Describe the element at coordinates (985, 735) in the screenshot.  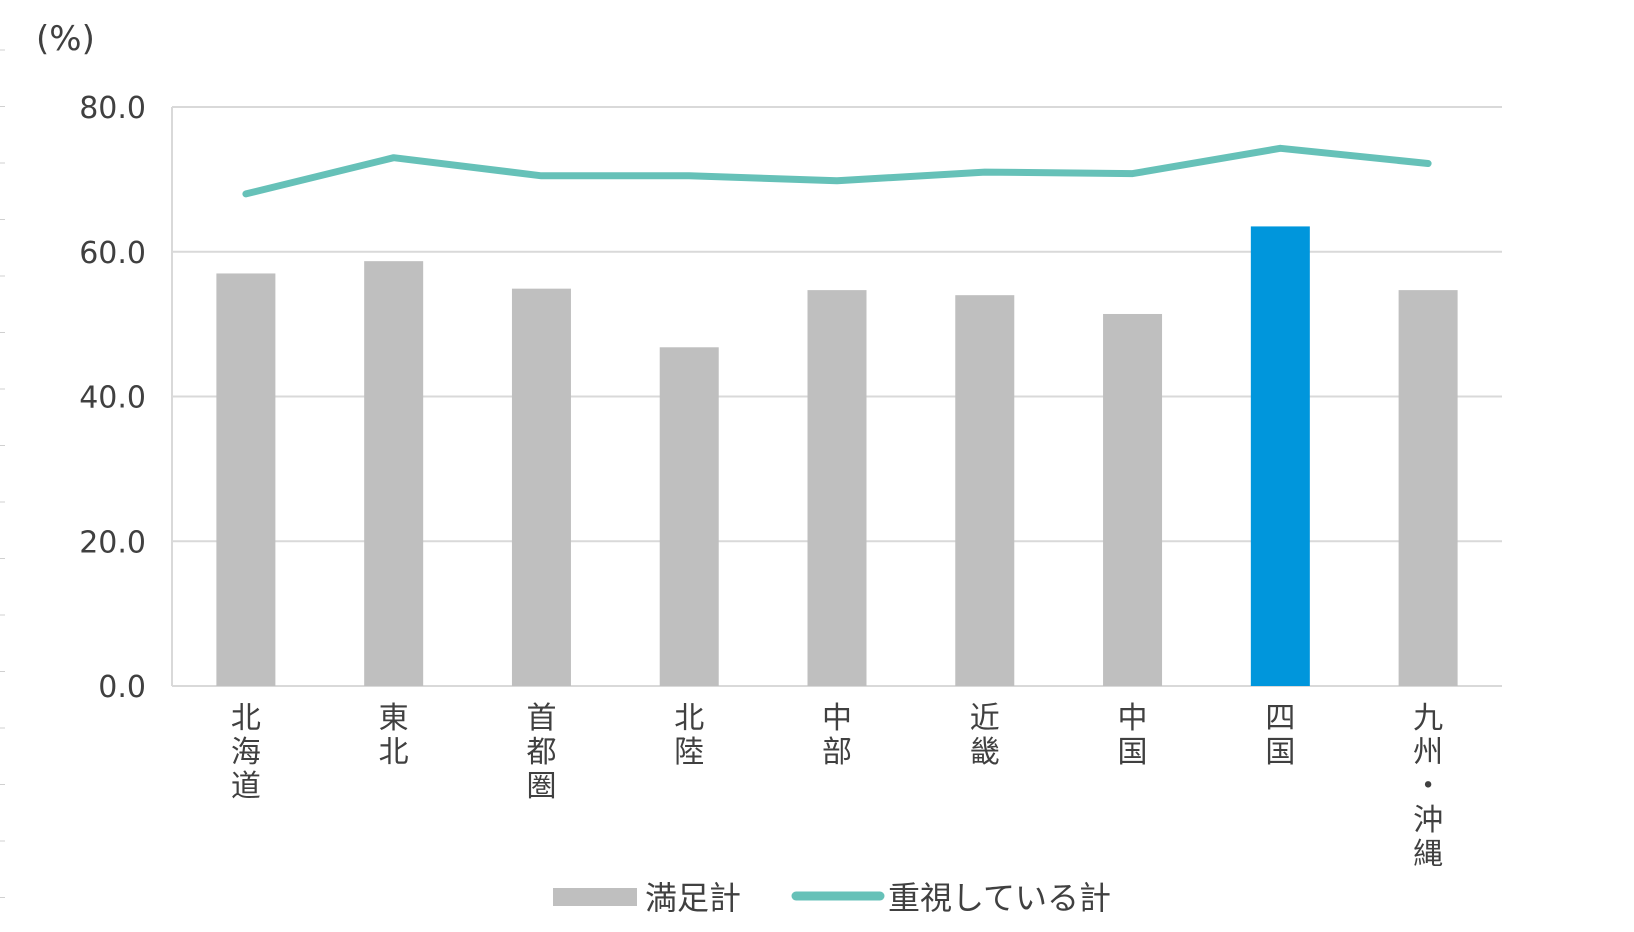
I see `category-label: 近畿` at that location.